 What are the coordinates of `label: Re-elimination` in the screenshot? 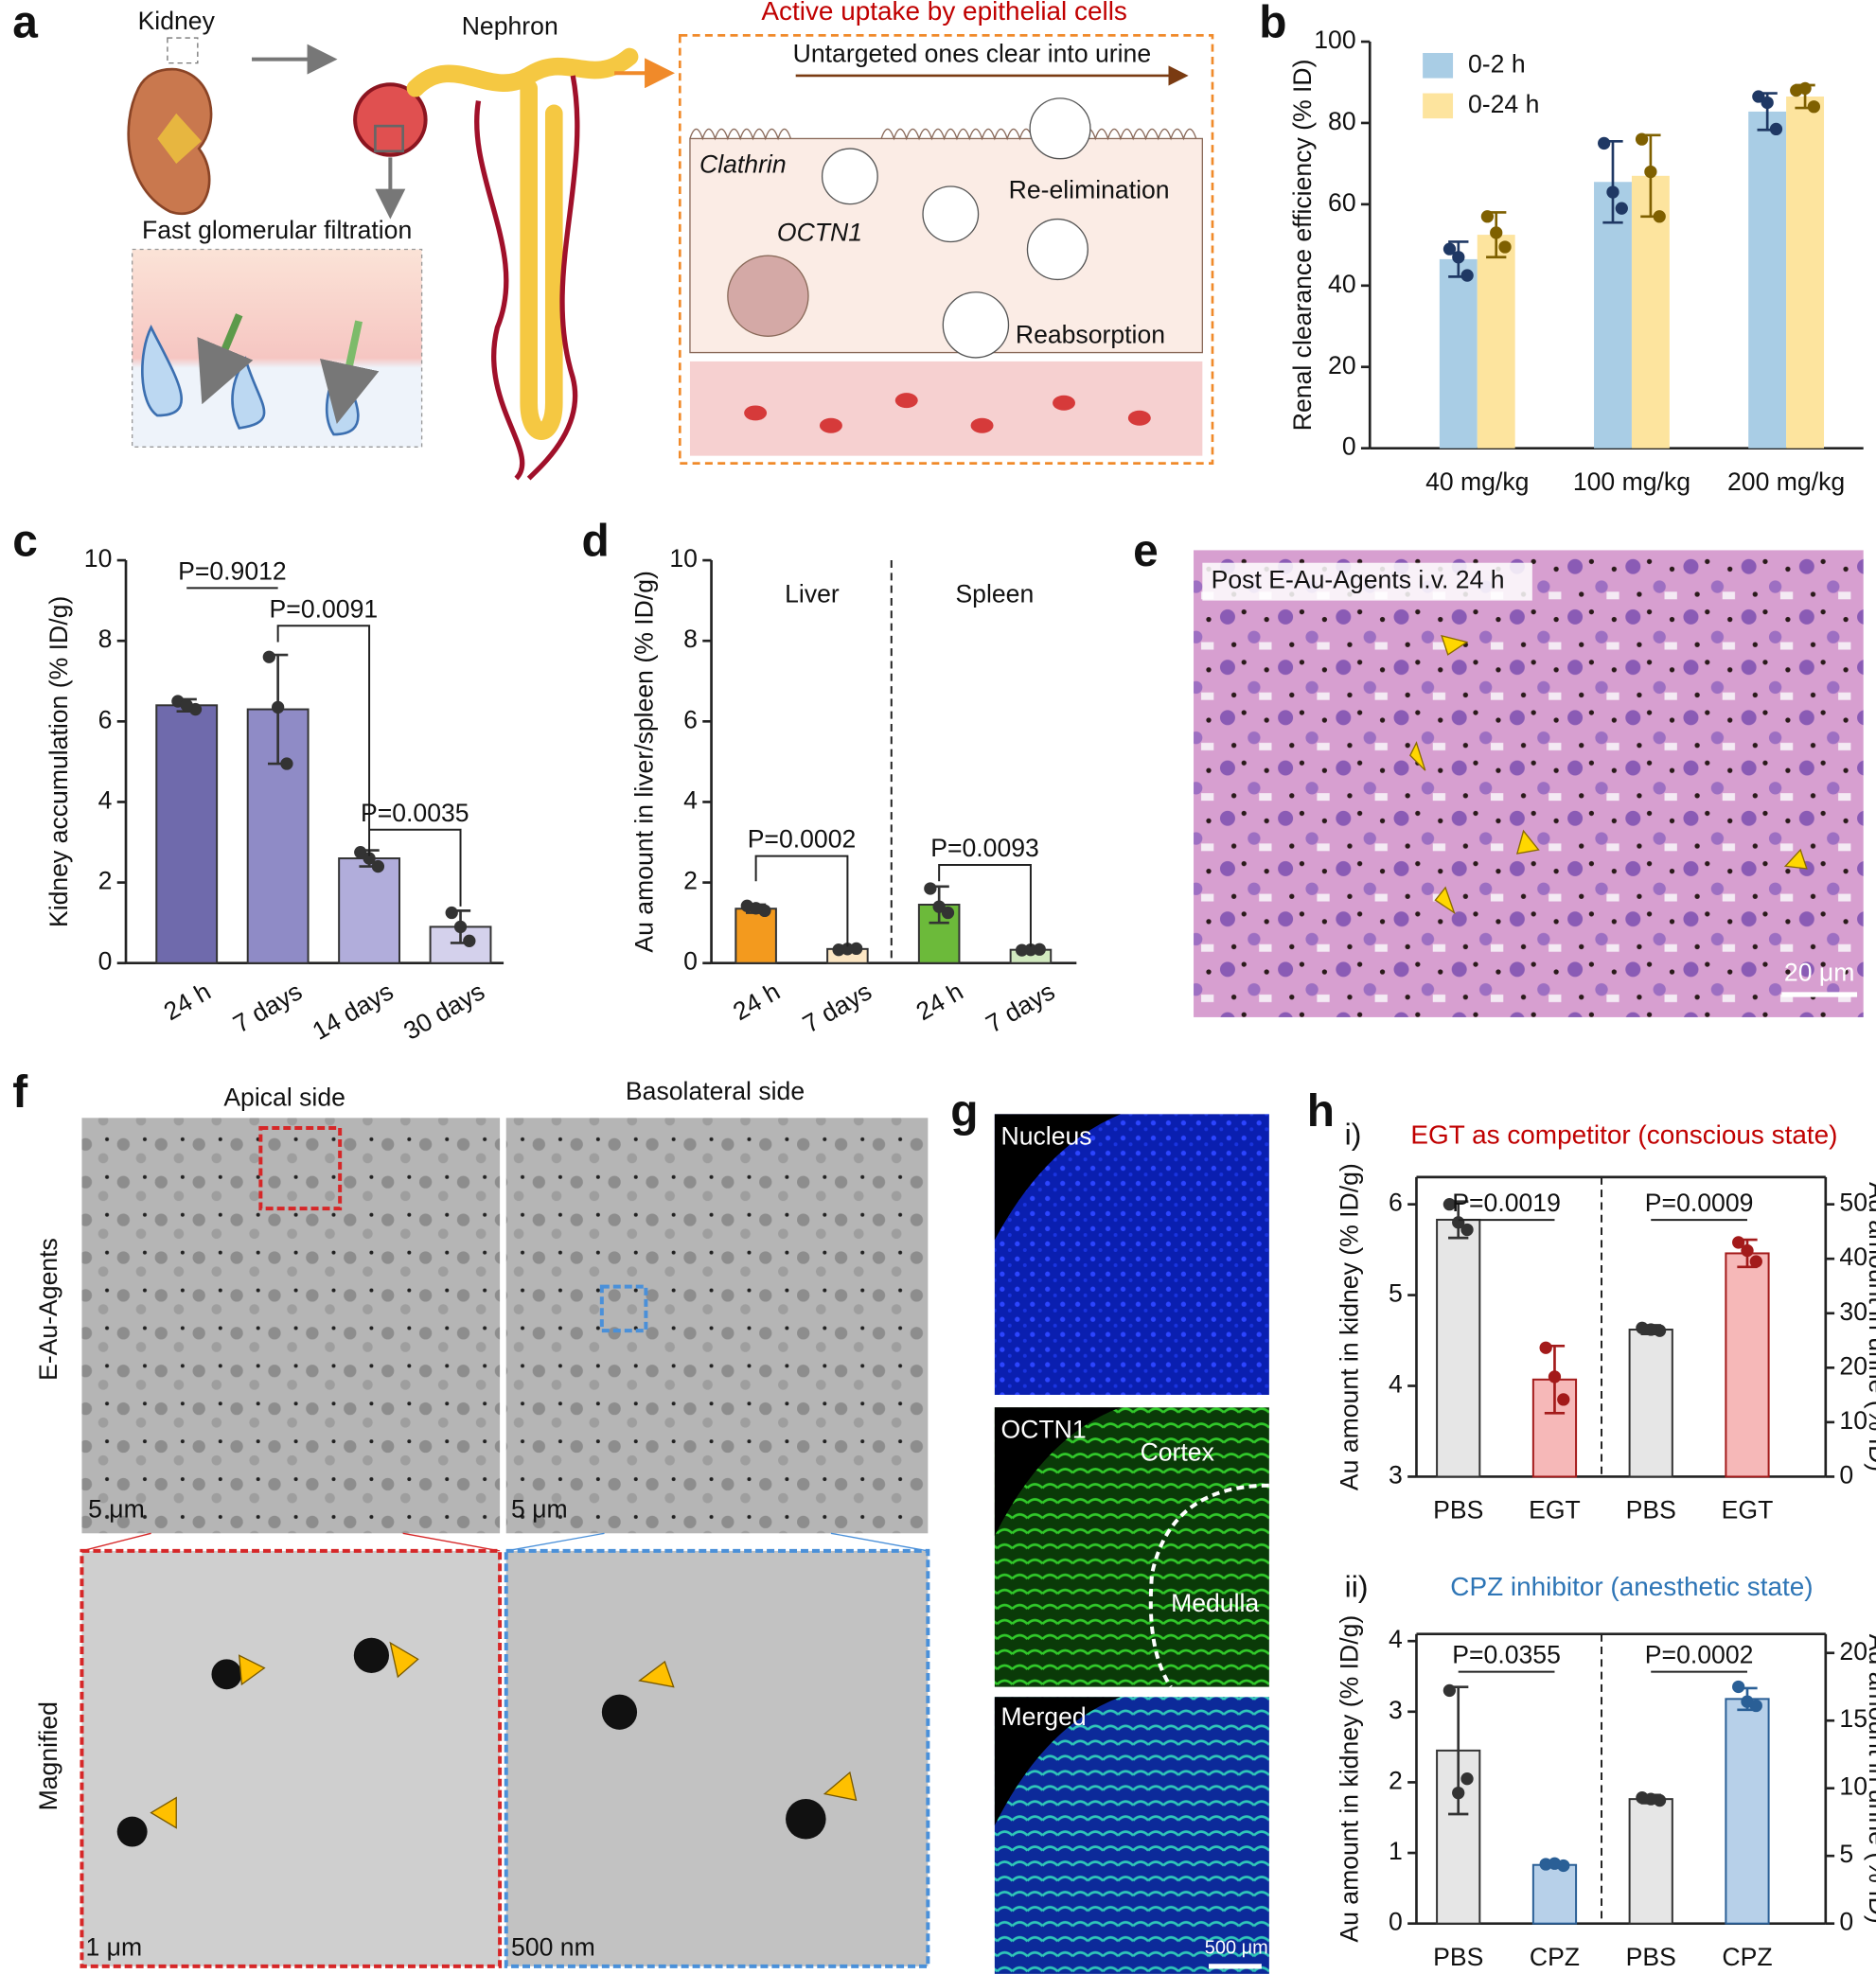 It's located at (1089, 189).